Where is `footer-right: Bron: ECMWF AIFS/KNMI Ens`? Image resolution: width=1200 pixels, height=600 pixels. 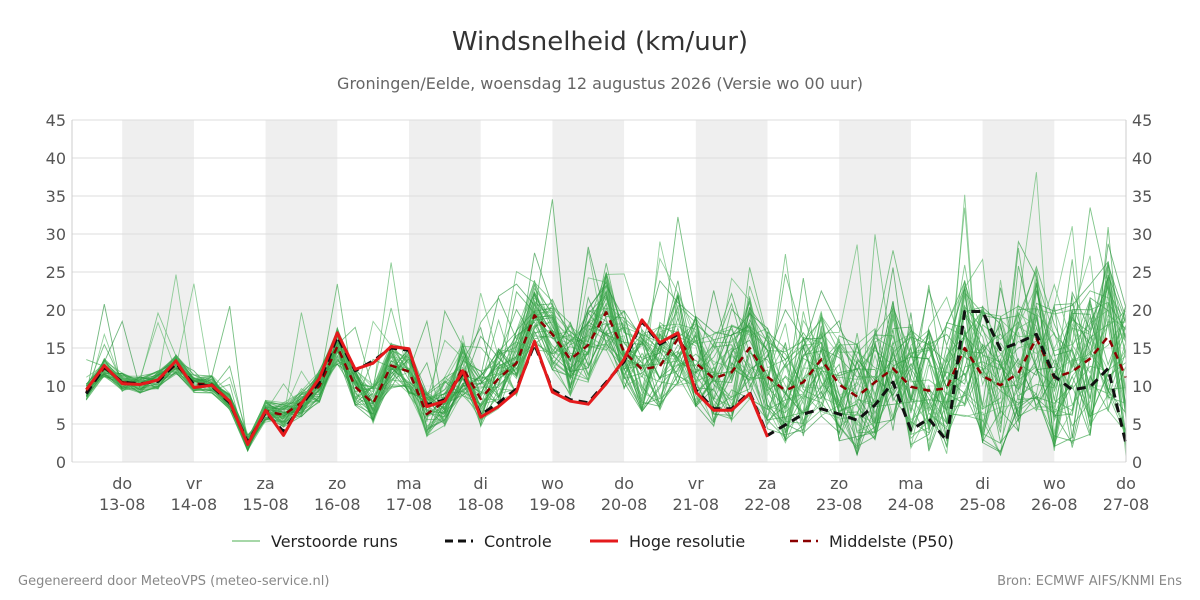 footer-right: Bron: ECMWF AIFS/KNMI Ens is located at coordinates (1089, 581).